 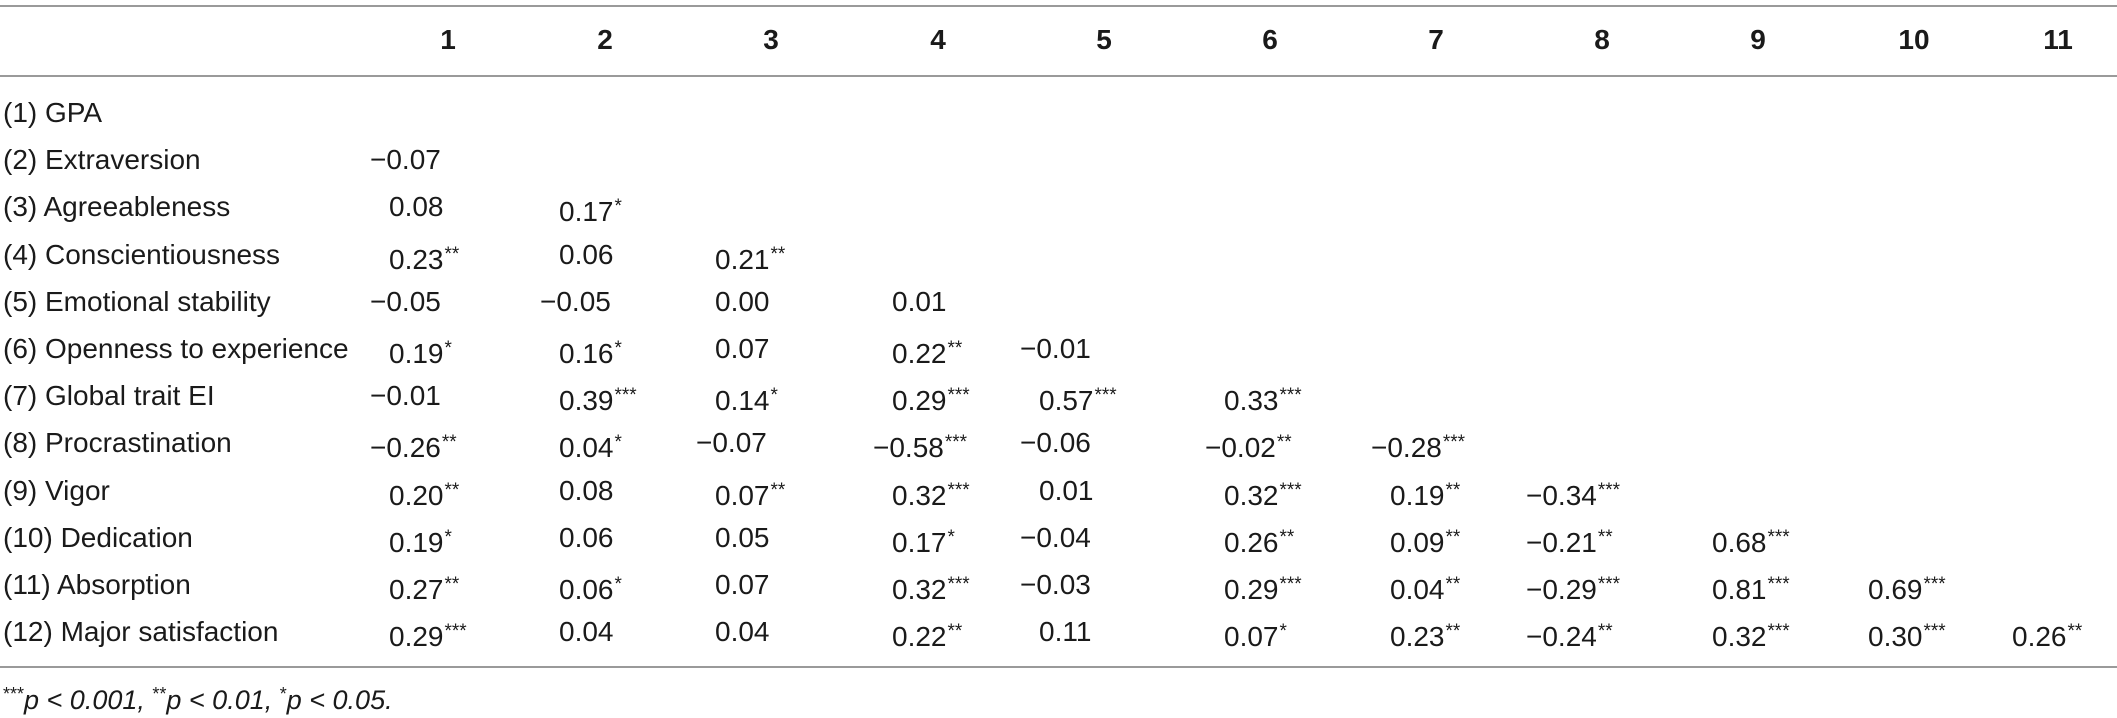 I want to click on table-cell: 0.21**, so click(x=750, y=254).